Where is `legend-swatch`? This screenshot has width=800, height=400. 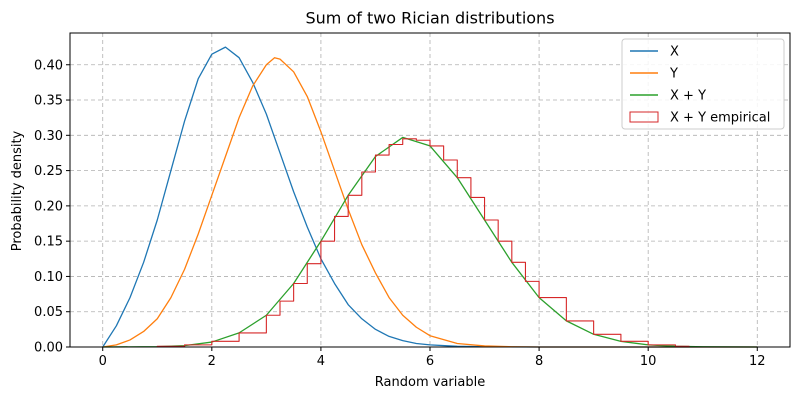 legend-swatch is located at coordinates (644, 117).